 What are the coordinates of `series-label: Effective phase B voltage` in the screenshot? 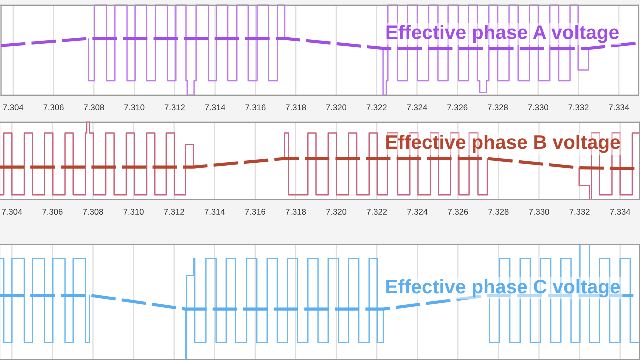 It's located at (503, 144).